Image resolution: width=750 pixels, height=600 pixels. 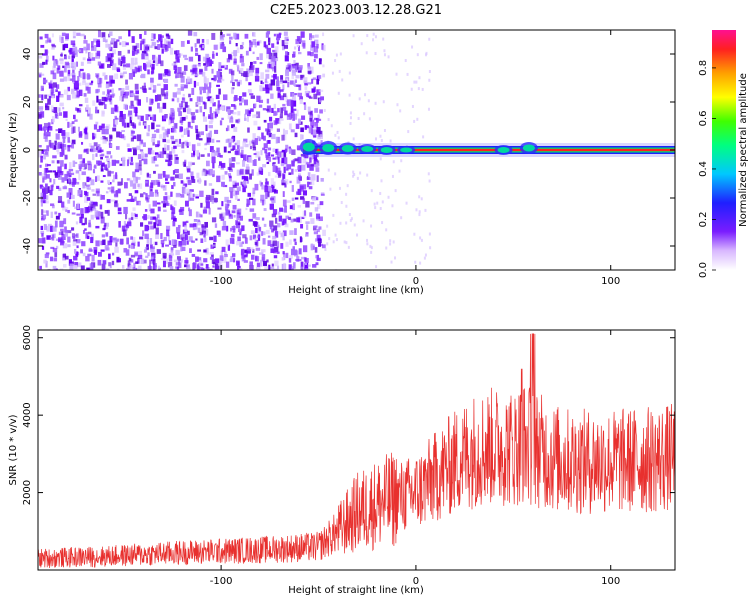 What do you see at coordinates (27, 246) in the screenshot?
I see `spectrogram-ytick-label: -40` at bounding box center [27, 246].